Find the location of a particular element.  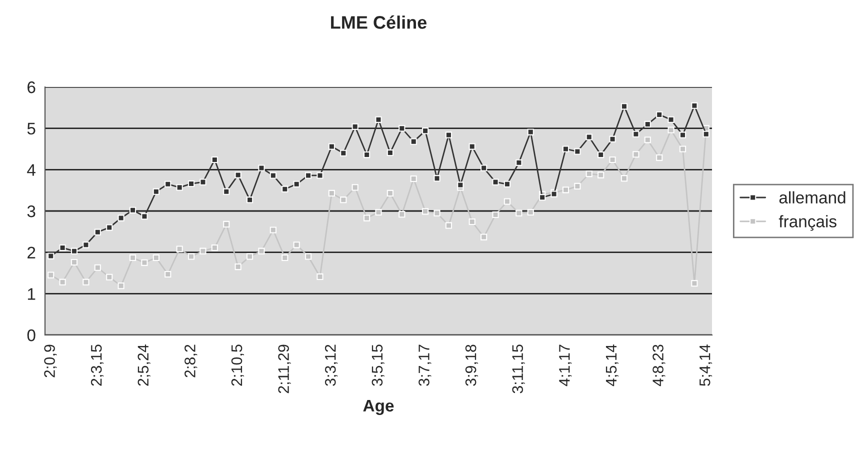

x-tick-label: 3;7,17 is located at coordinates (425, 365).